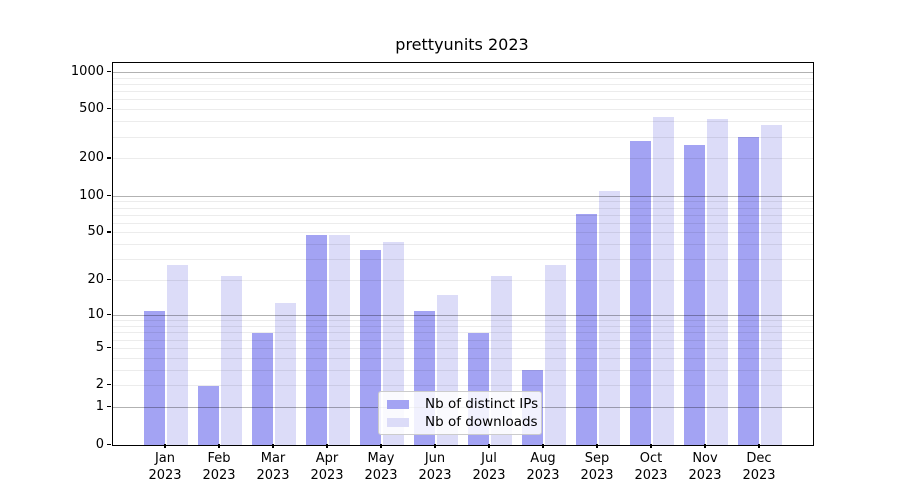  What do you see at coordinates (165, 467) in the screenshot?
I see `x-tick-label: Jan 2023` at bounding box center [165, 467].